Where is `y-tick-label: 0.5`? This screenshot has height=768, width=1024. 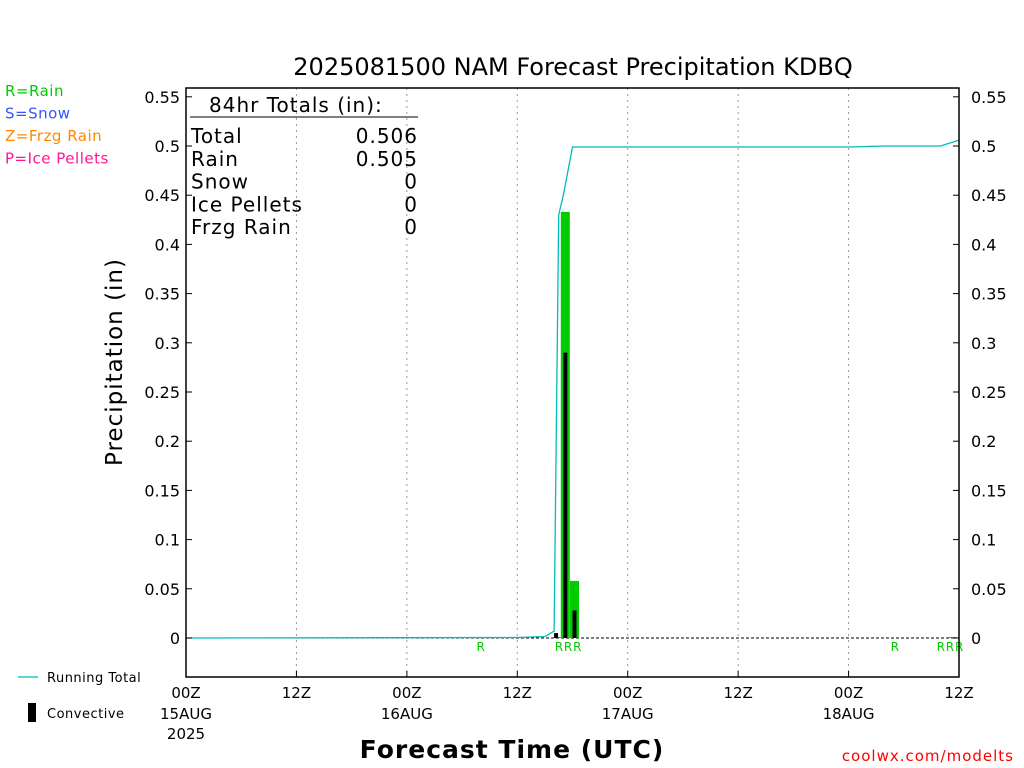 y-tick-label: 0.5 is located at coordinates (167, 146).